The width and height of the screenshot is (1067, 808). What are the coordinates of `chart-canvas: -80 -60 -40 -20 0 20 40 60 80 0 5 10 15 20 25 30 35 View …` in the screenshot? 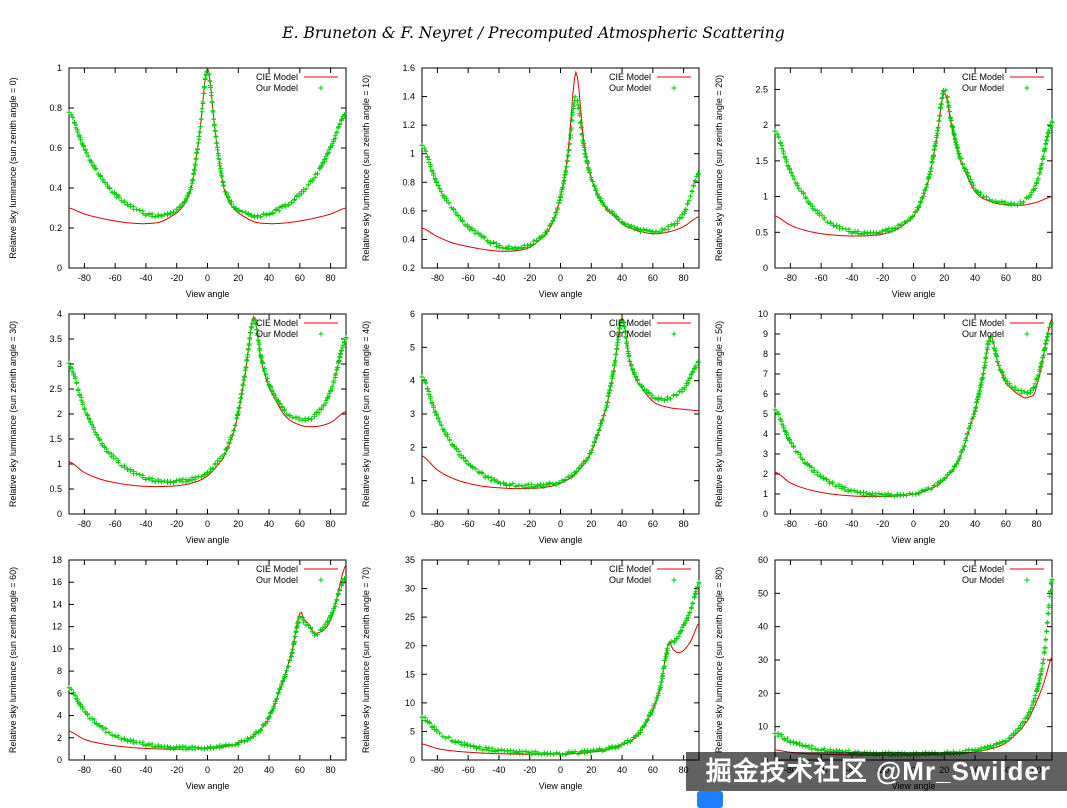 It's located at (531, 673).